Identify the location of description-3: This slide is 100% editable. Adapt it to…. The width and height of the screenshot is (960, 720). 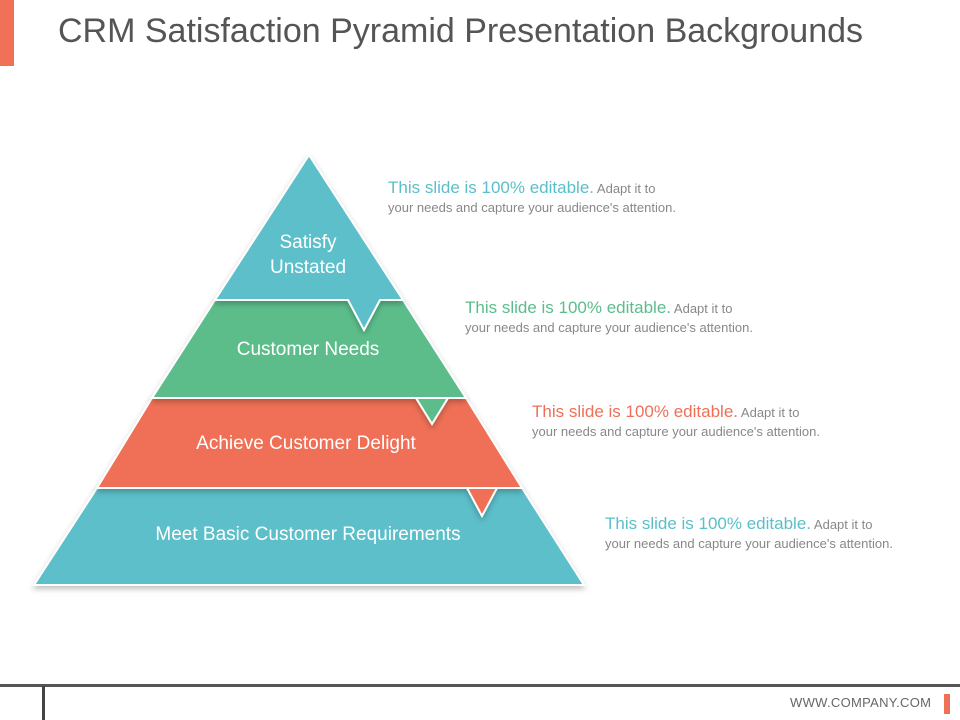
(676, 421).